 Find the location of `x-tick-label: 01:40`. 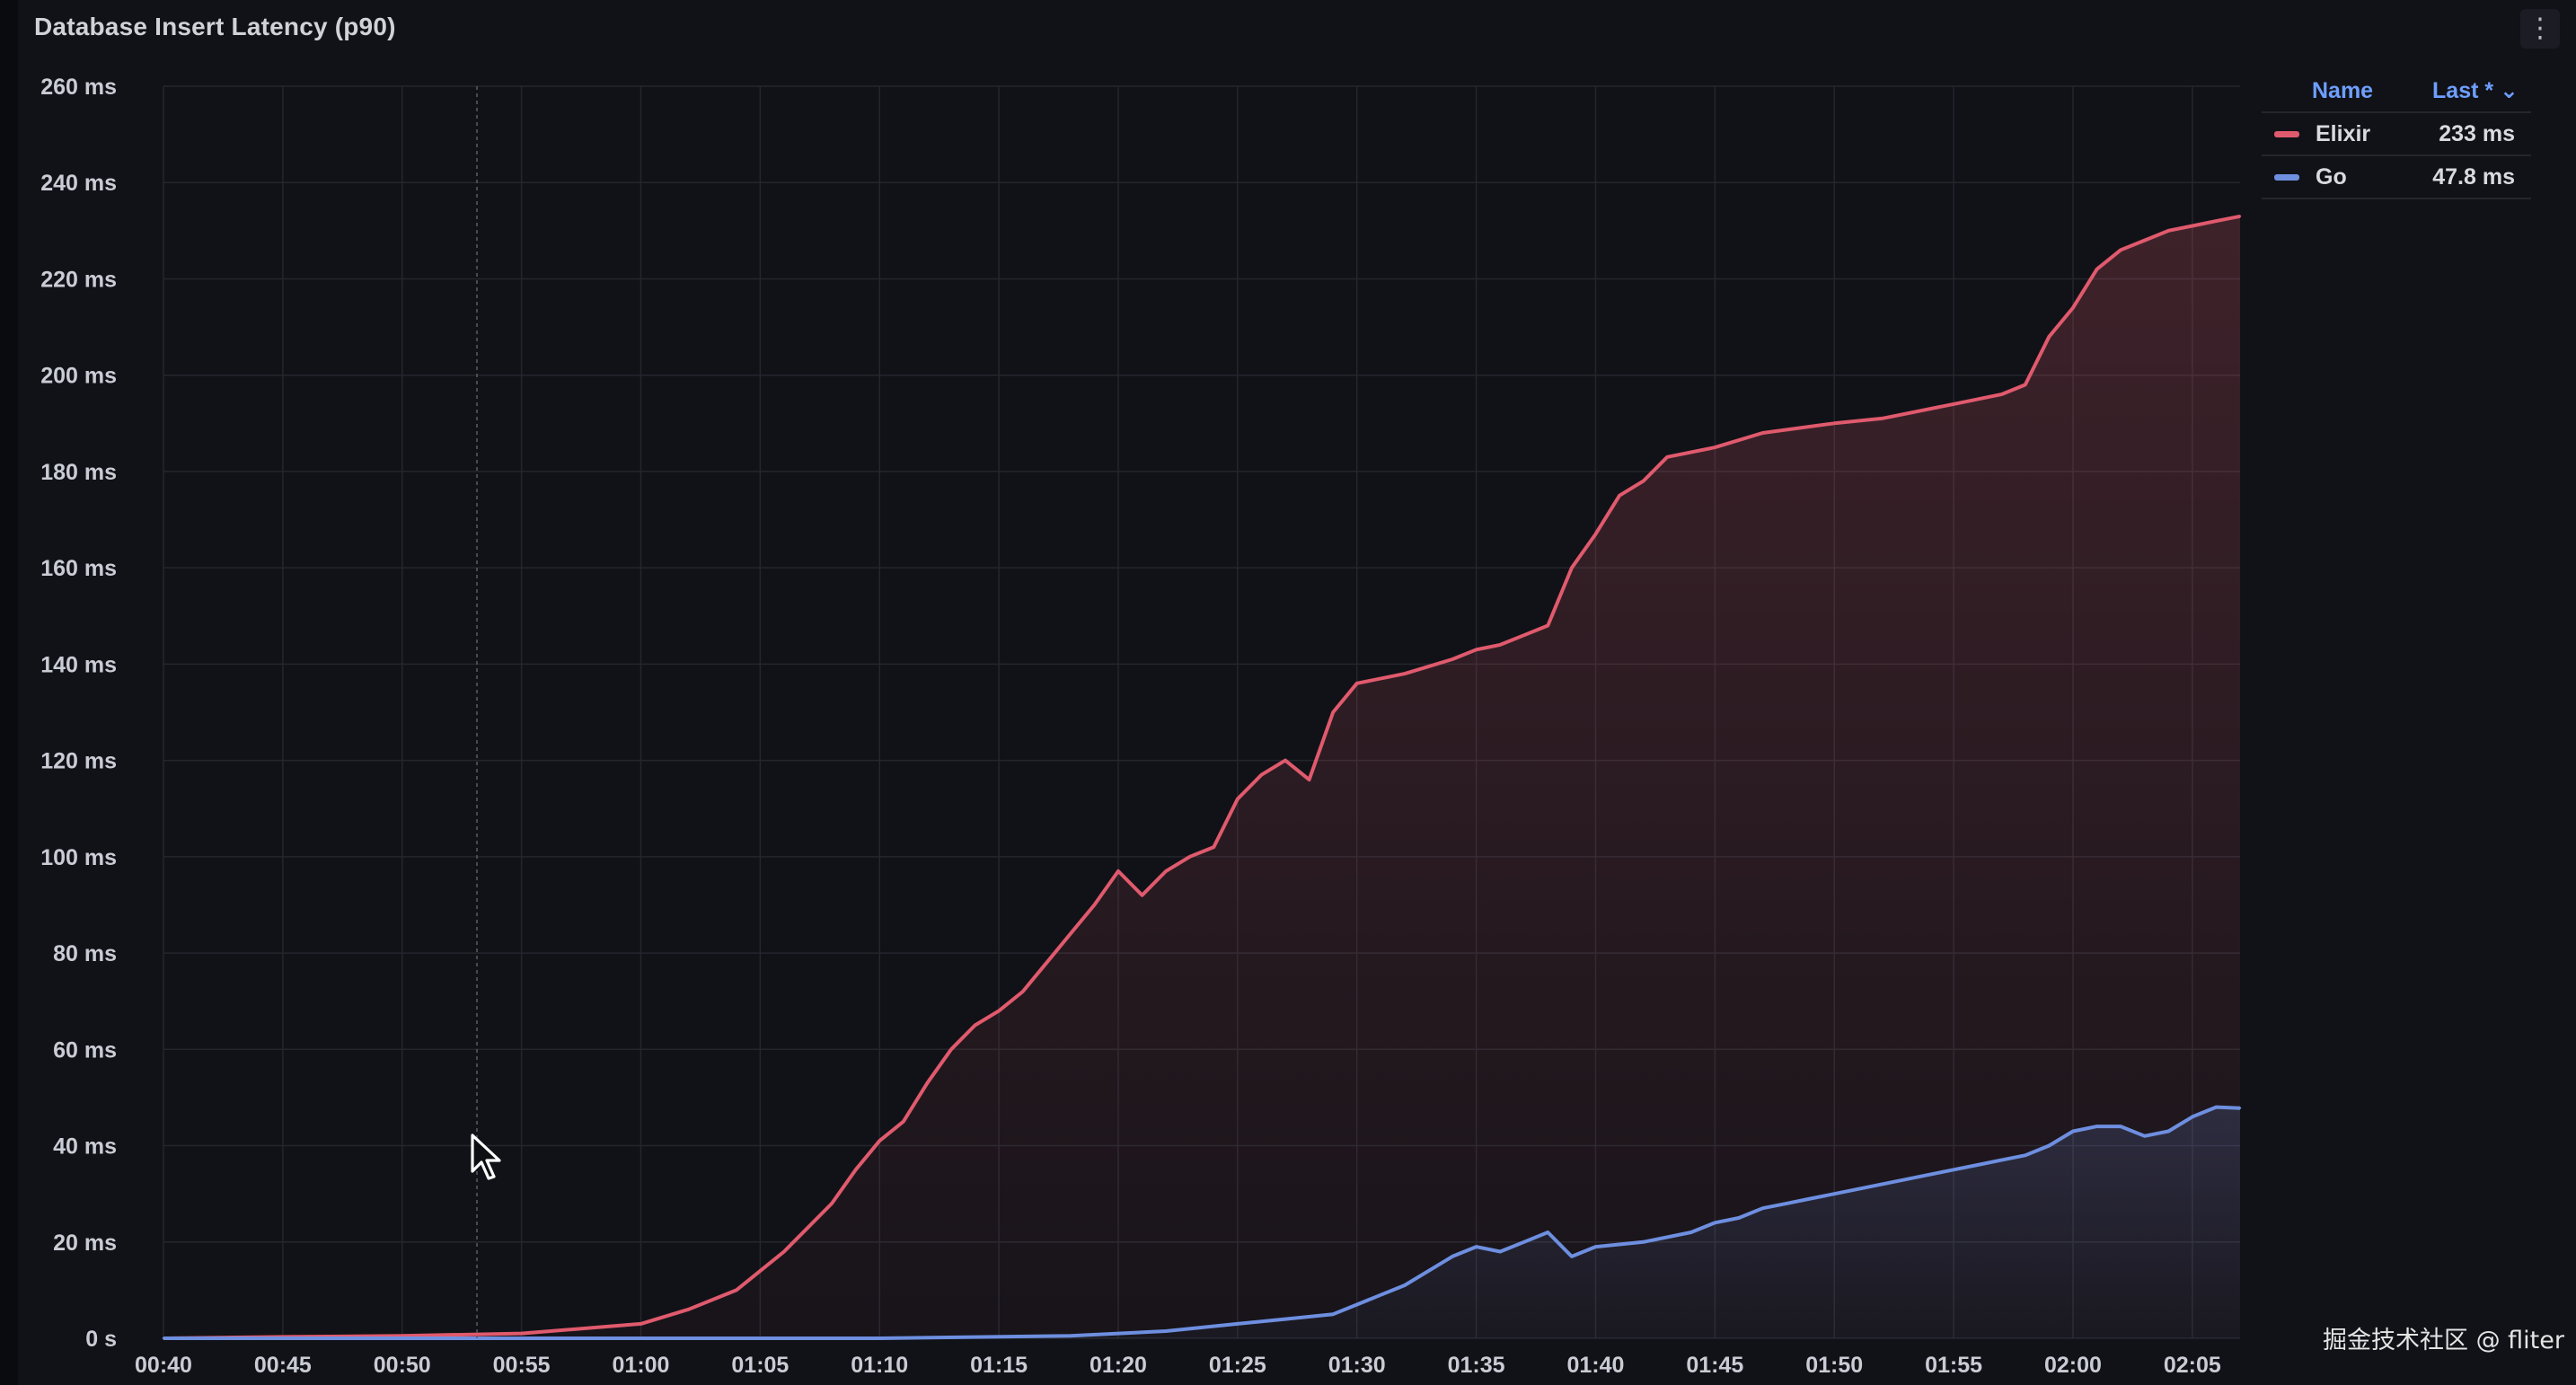

x-tick-label: 01:40 is located at coordinates (1596, 1366).